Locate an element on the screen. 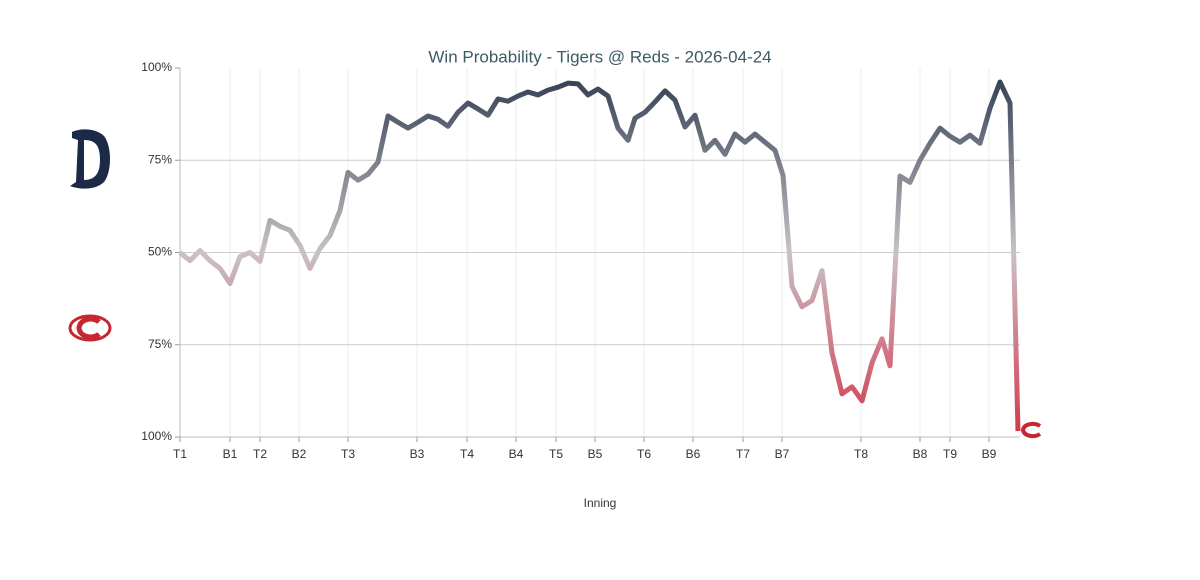  x-tick-label: B4 is located at coordinates (516, 454).